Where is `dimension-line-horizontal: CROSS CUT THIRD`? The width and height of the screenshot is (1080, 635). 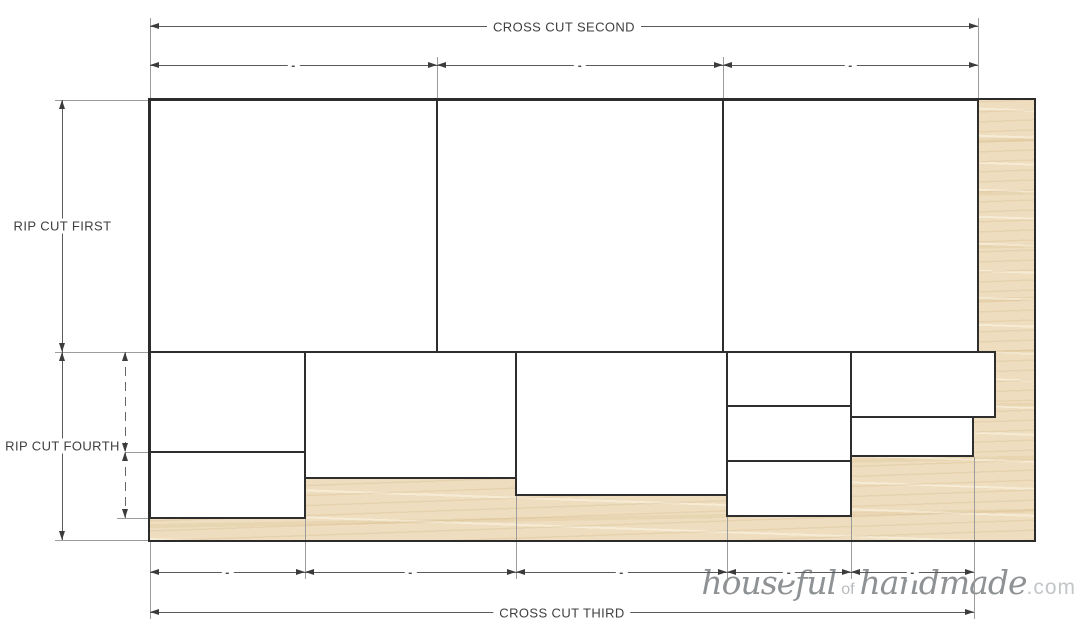
dimension-line-horizontal: CROSS CUT THIRD is located at coordinates (562, 612).